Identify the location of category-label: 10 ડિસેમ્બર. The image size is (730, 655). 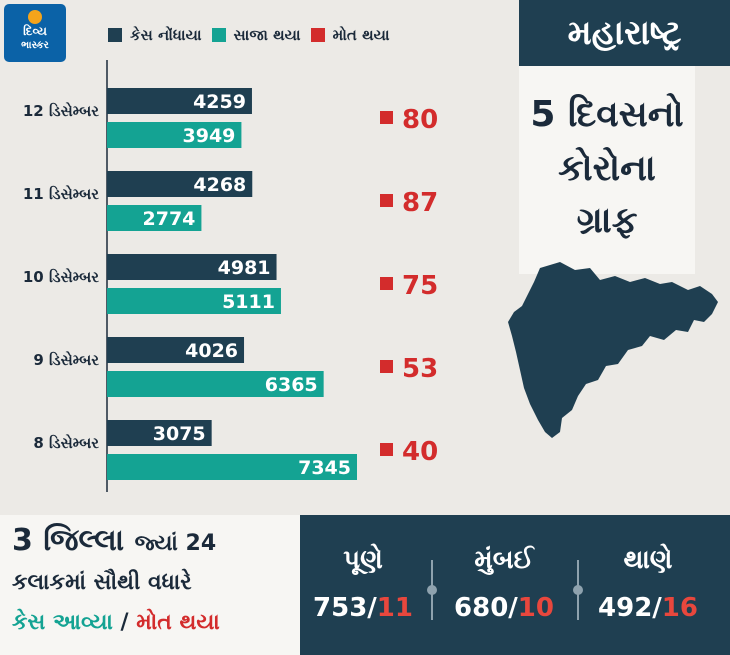
(61, 276).